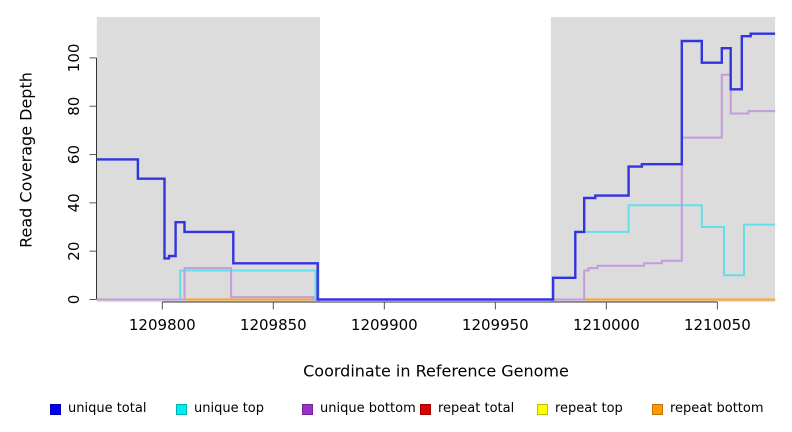  Describe the element at coordinates (74, 154) in the screenshot. I see `y-tick-label: 60` at that location.